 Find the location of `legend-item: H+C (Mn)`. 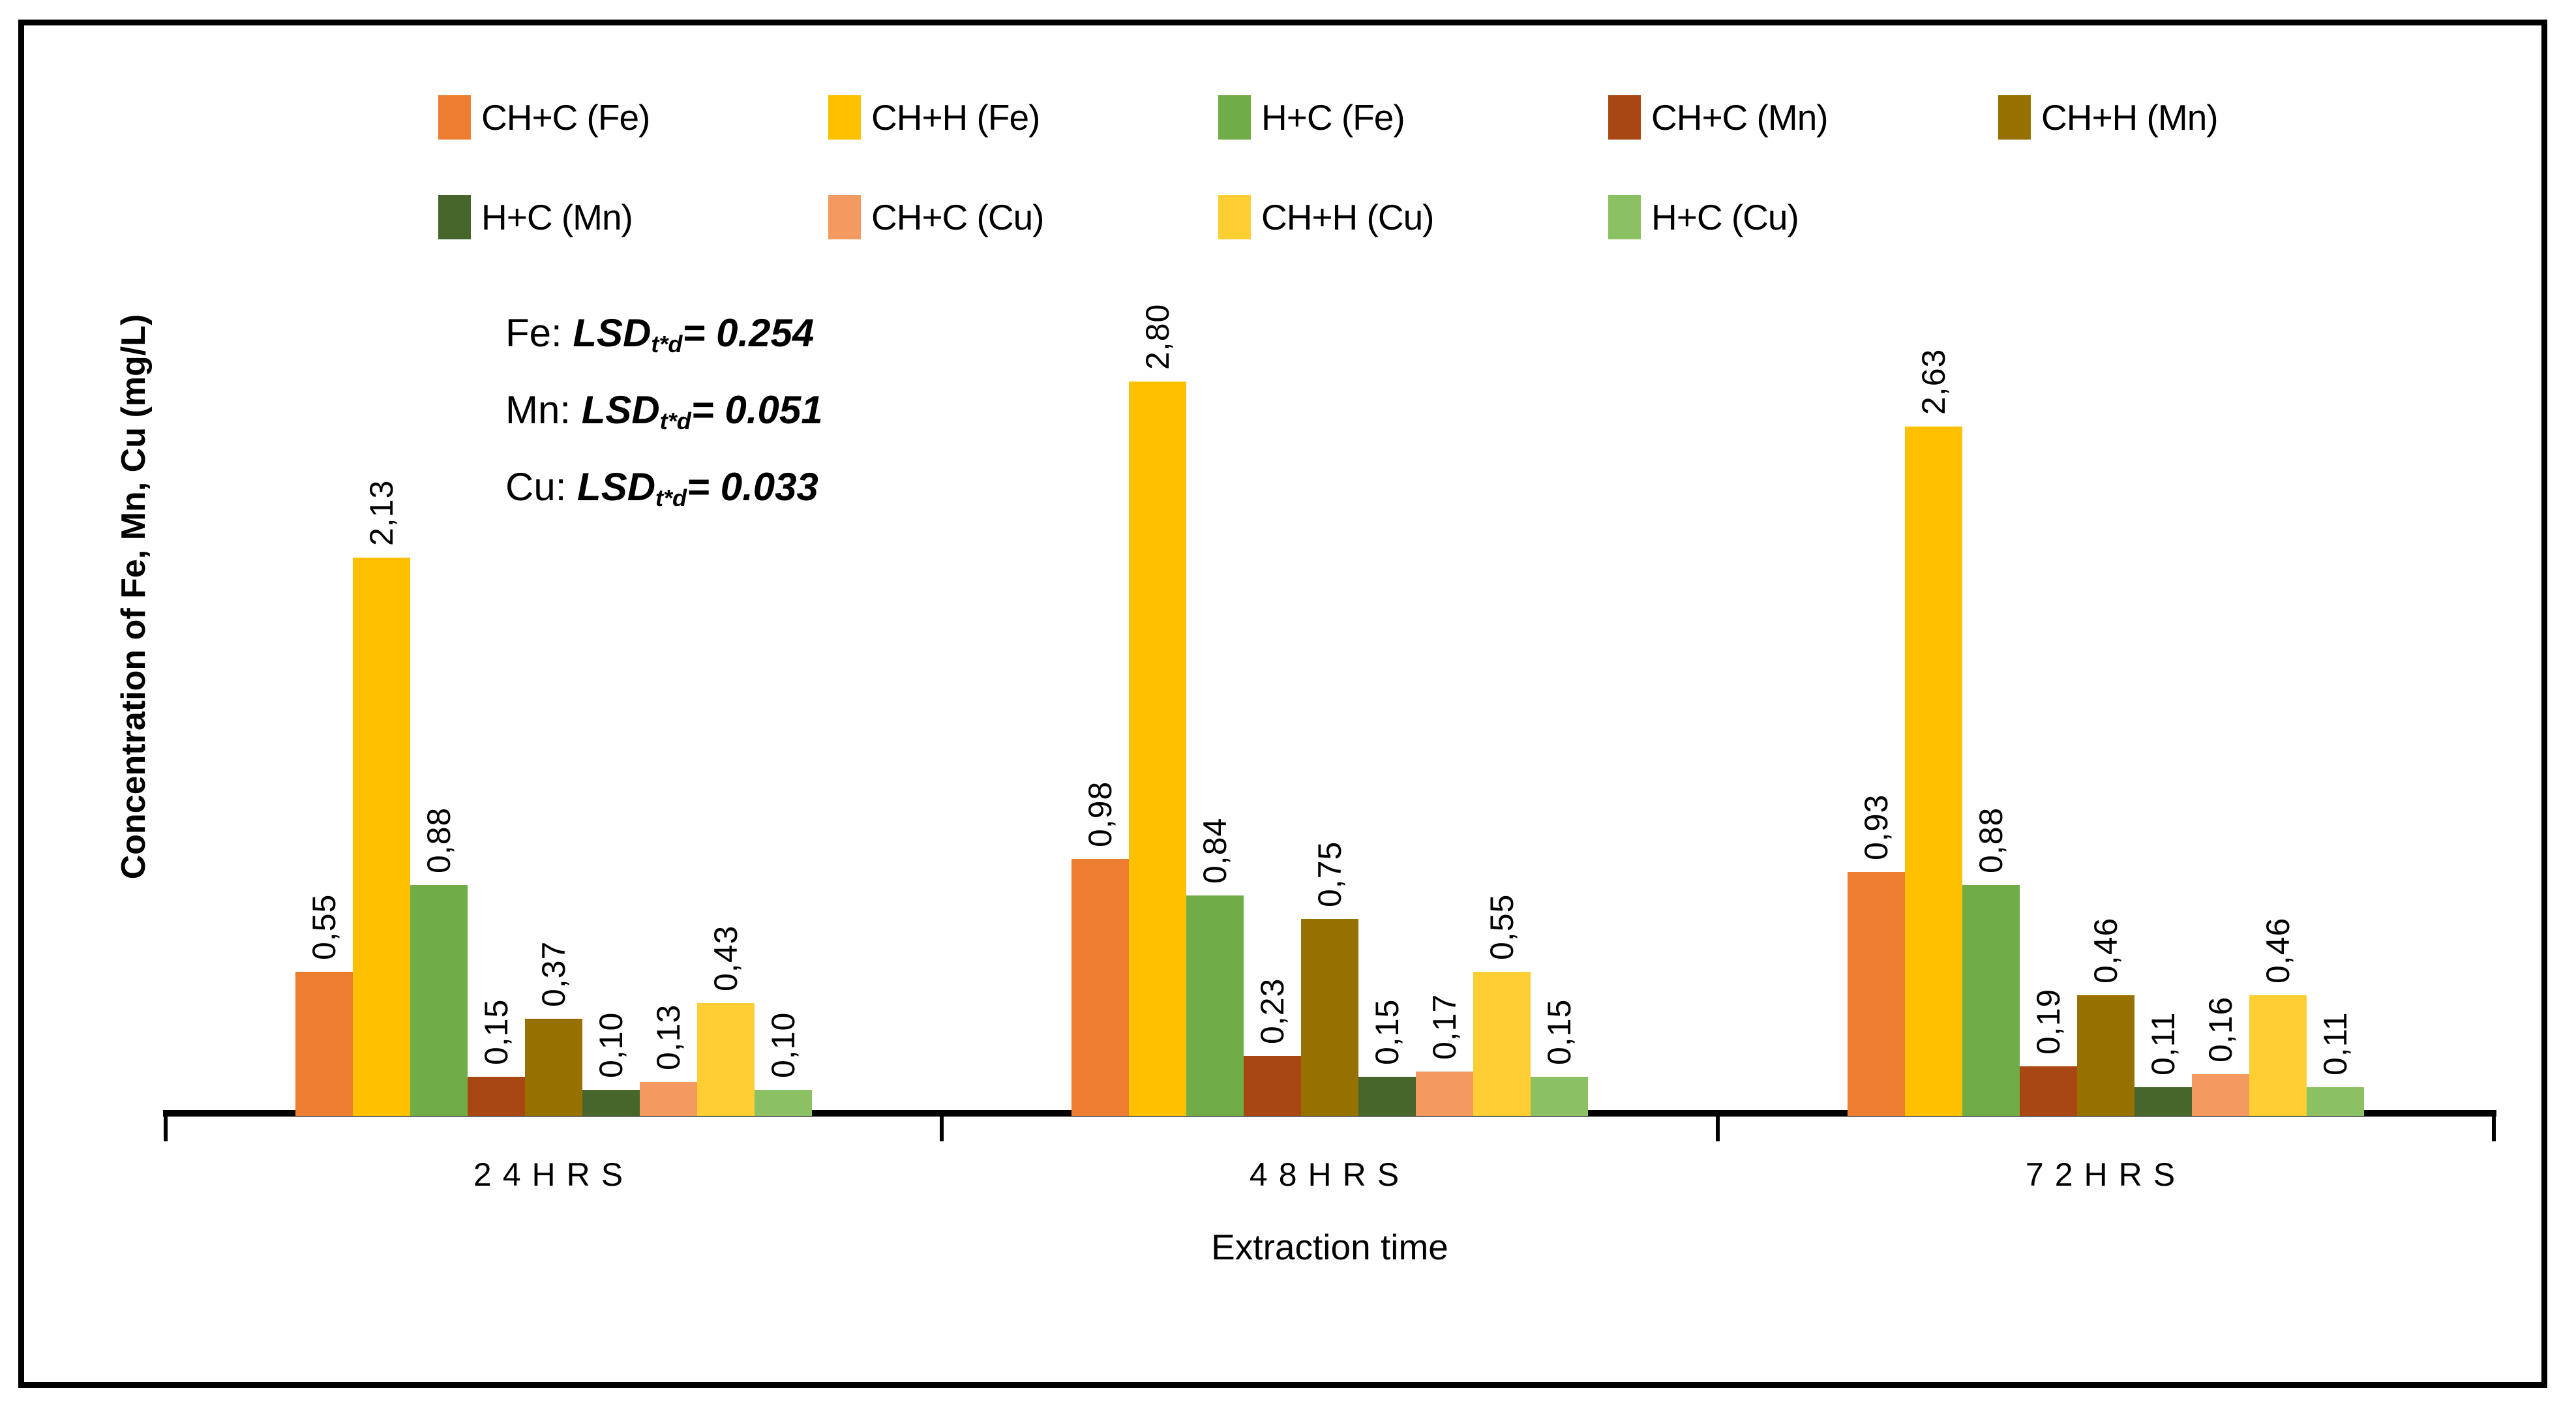

legend-item: H+C (Mn) is located at coordinates (535, 217).